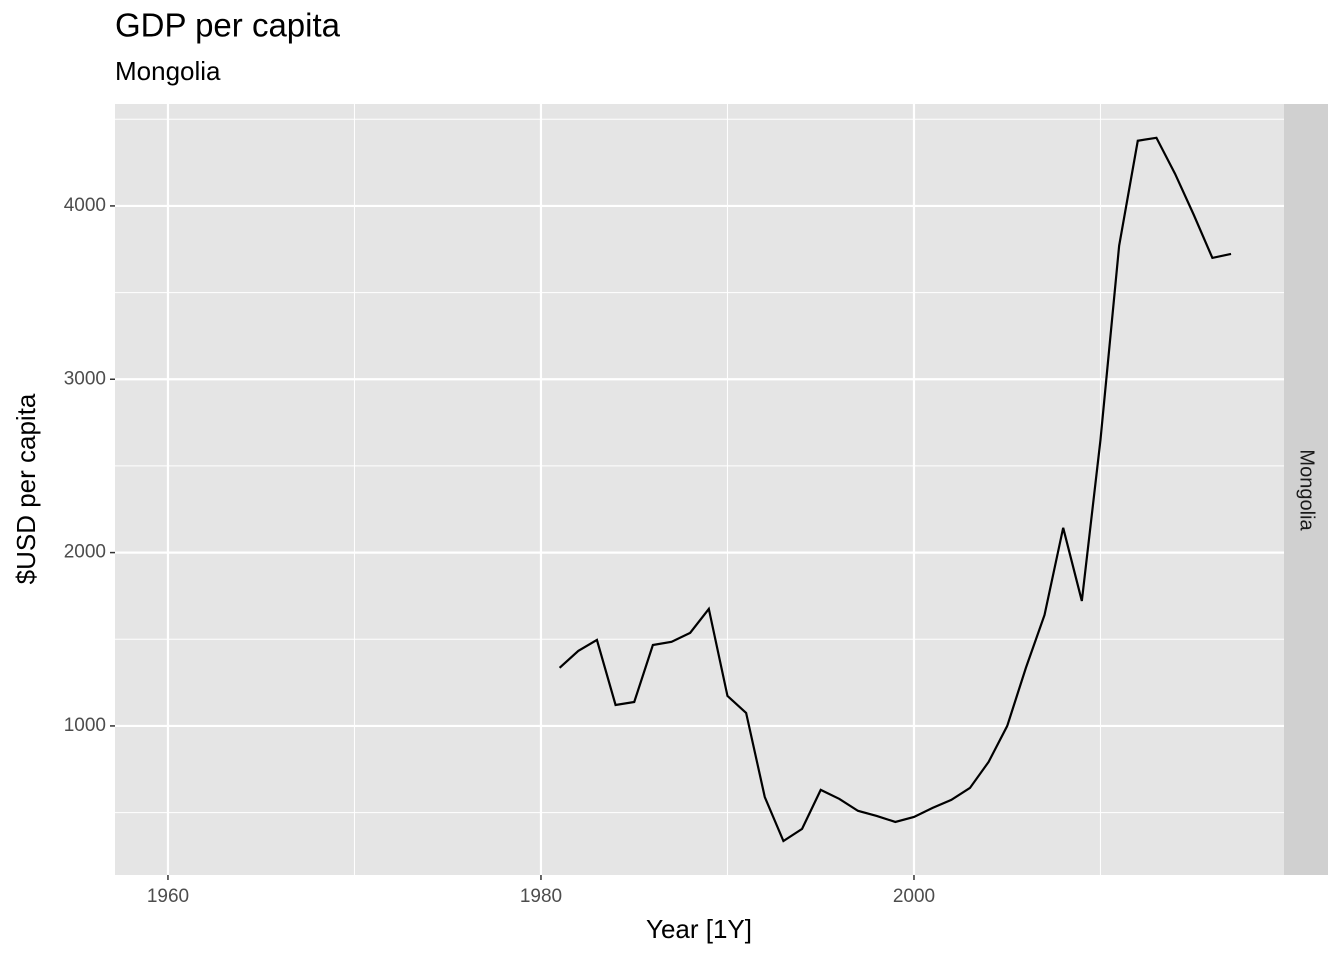 This screenshot has height=960, width=1344. I want to click on y-tick-label: 4000, so click(85, 205).